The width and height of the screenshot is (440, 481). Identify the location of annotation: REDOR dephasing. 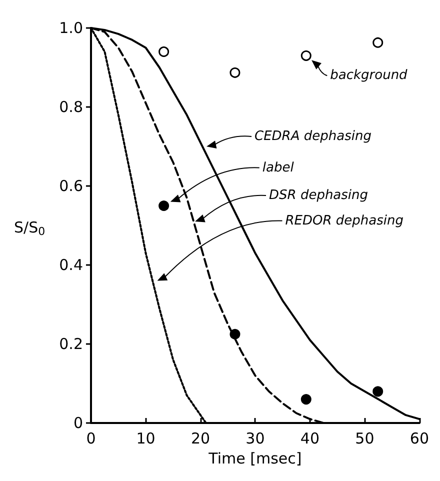
(344, 220).